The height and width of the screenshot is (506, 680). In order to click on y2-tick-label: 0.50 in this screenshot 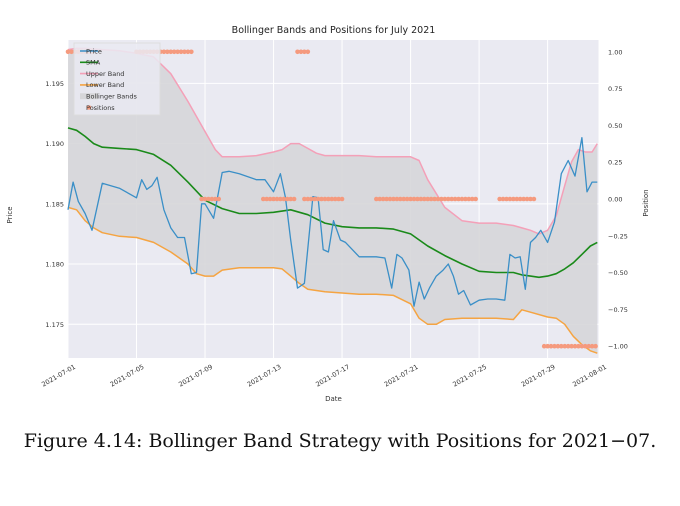, I will do `click(615, 126)`.